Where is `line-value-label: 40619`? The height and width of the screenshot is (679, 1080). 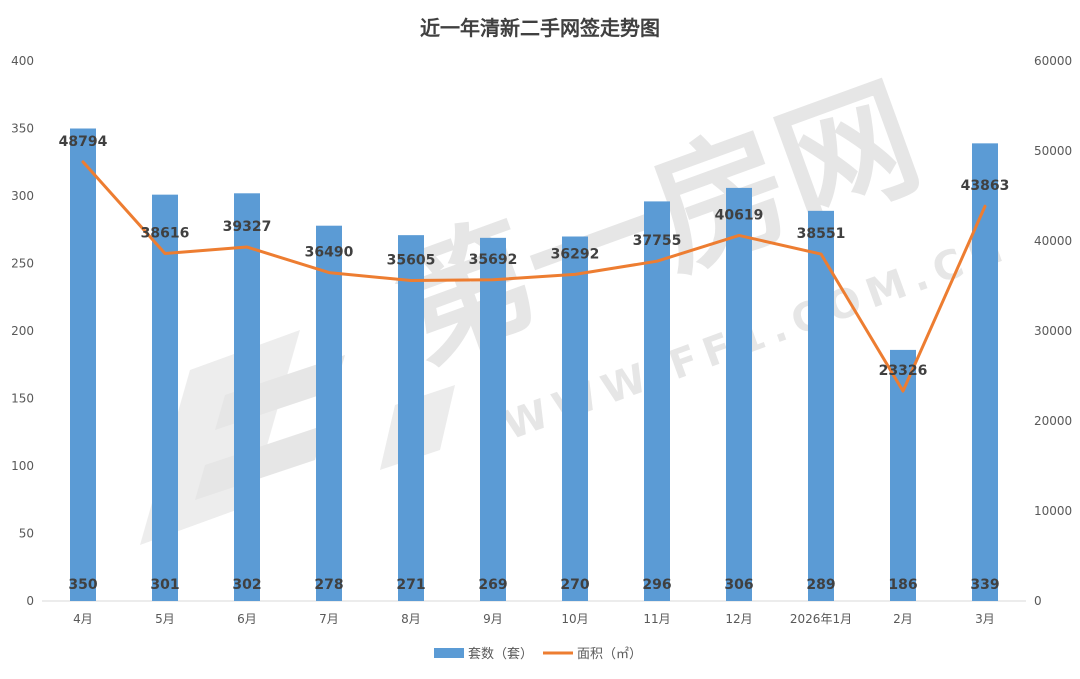
line-value-label: 40619 is located at coordinates (739, 215).